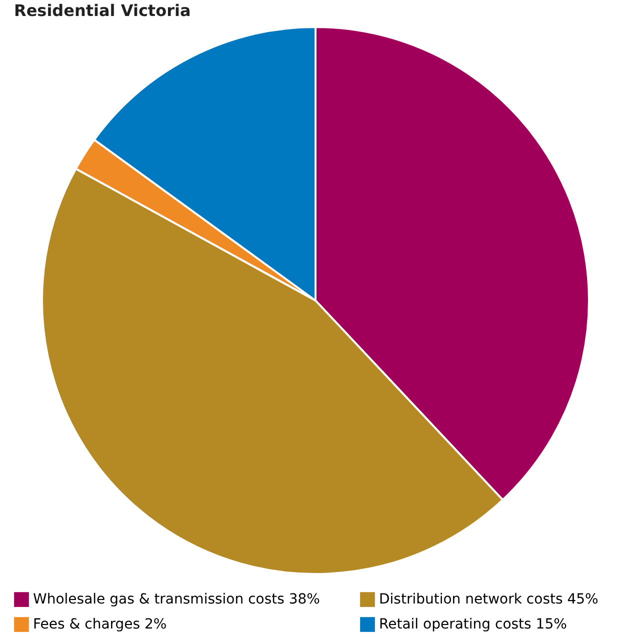 This screenshot has height=638, width=631. I want to click on chart-title: Residential Victoria, so click(102, 10).